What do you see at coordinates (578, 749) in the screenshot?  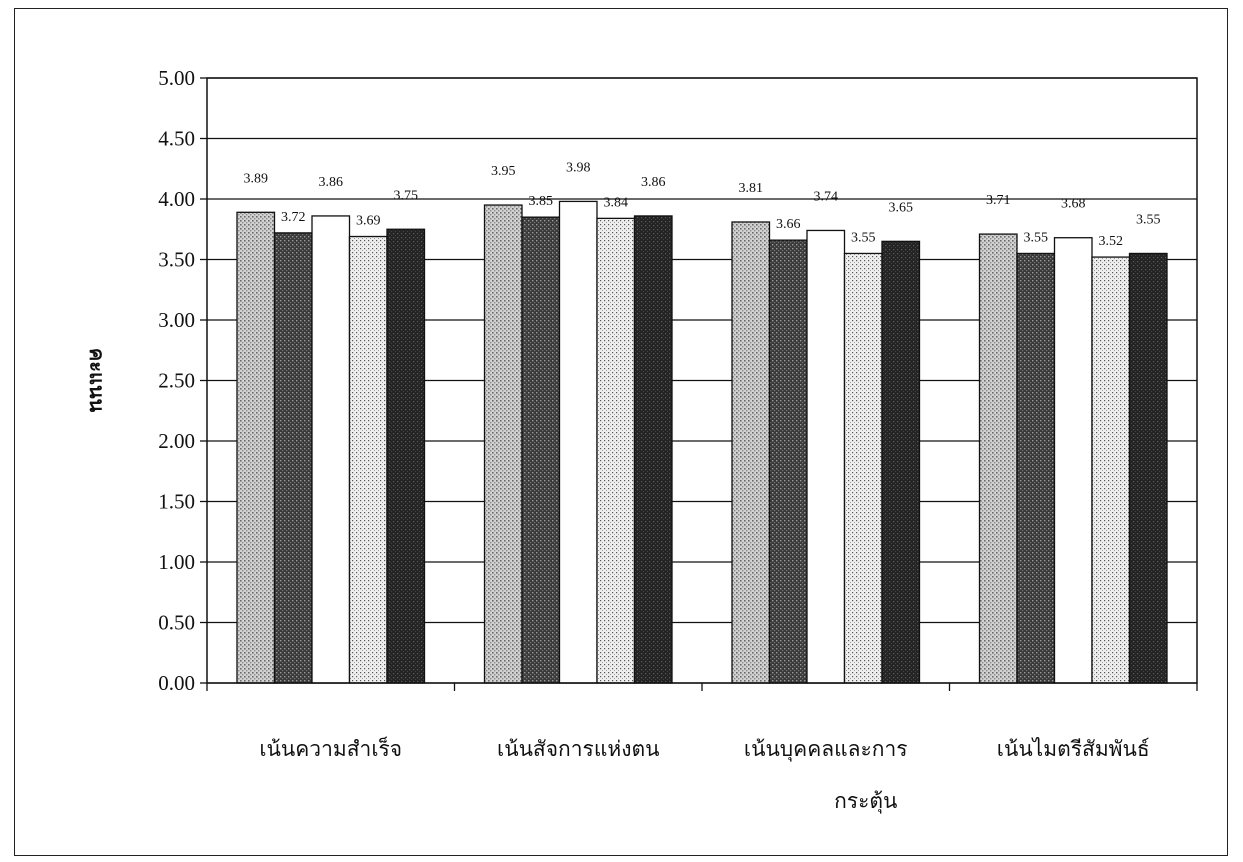 I see `category-label: เน้นสัจการแห่งตน` at bounding box center [578, 749].